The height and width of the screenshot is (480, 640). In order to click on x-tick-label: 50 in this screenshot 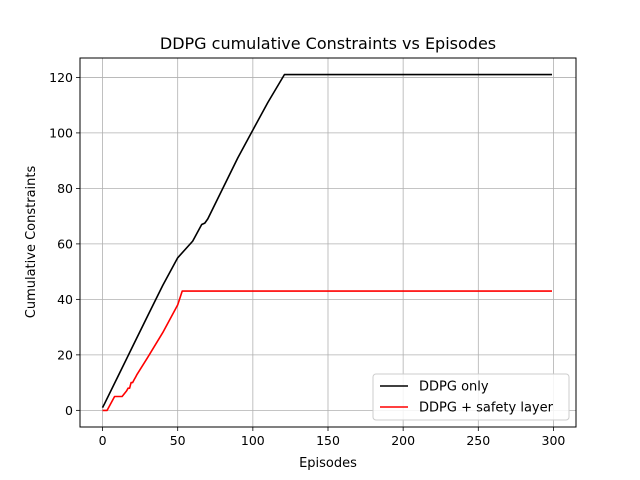, I will do `click(178, 440)`.